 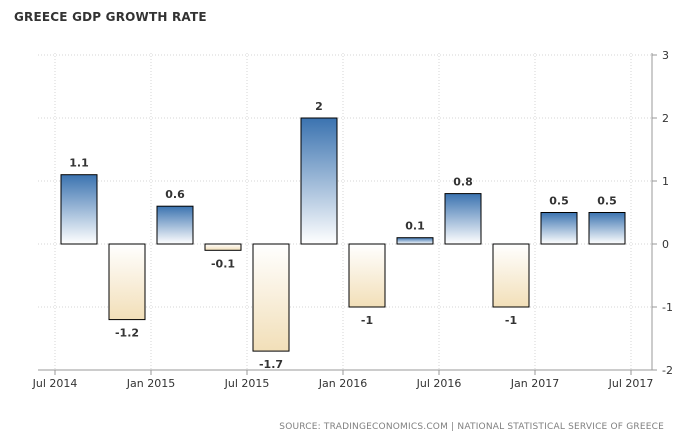 I want to click on bar-q1-2016, so click(x=367, y=275).